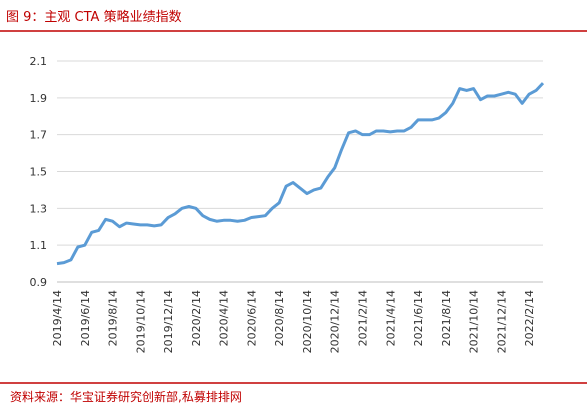 The width and height of the screenshot is (587, 419). I want to click on y-tick-label: 1.1, so click(39, 245).